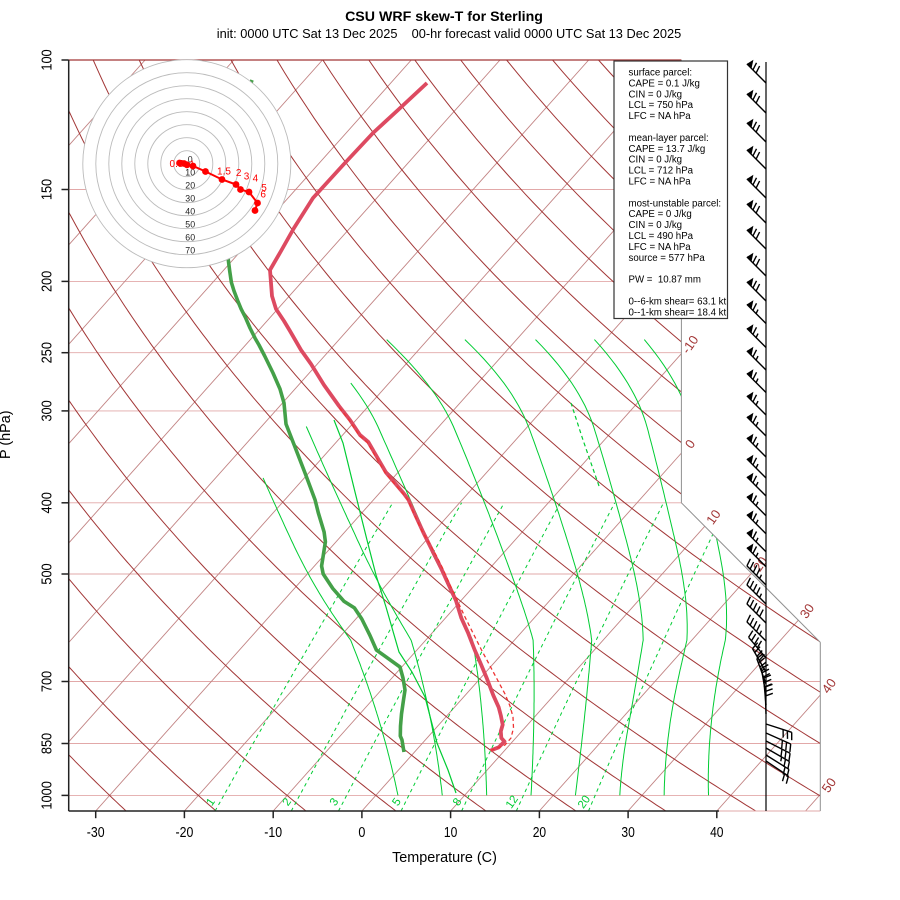 This screenshot has width=900, height=900. What do you see at coordinates (48, 681) in the screenshot?
I see `svg-text: 700` at bounding box center [48, 681].